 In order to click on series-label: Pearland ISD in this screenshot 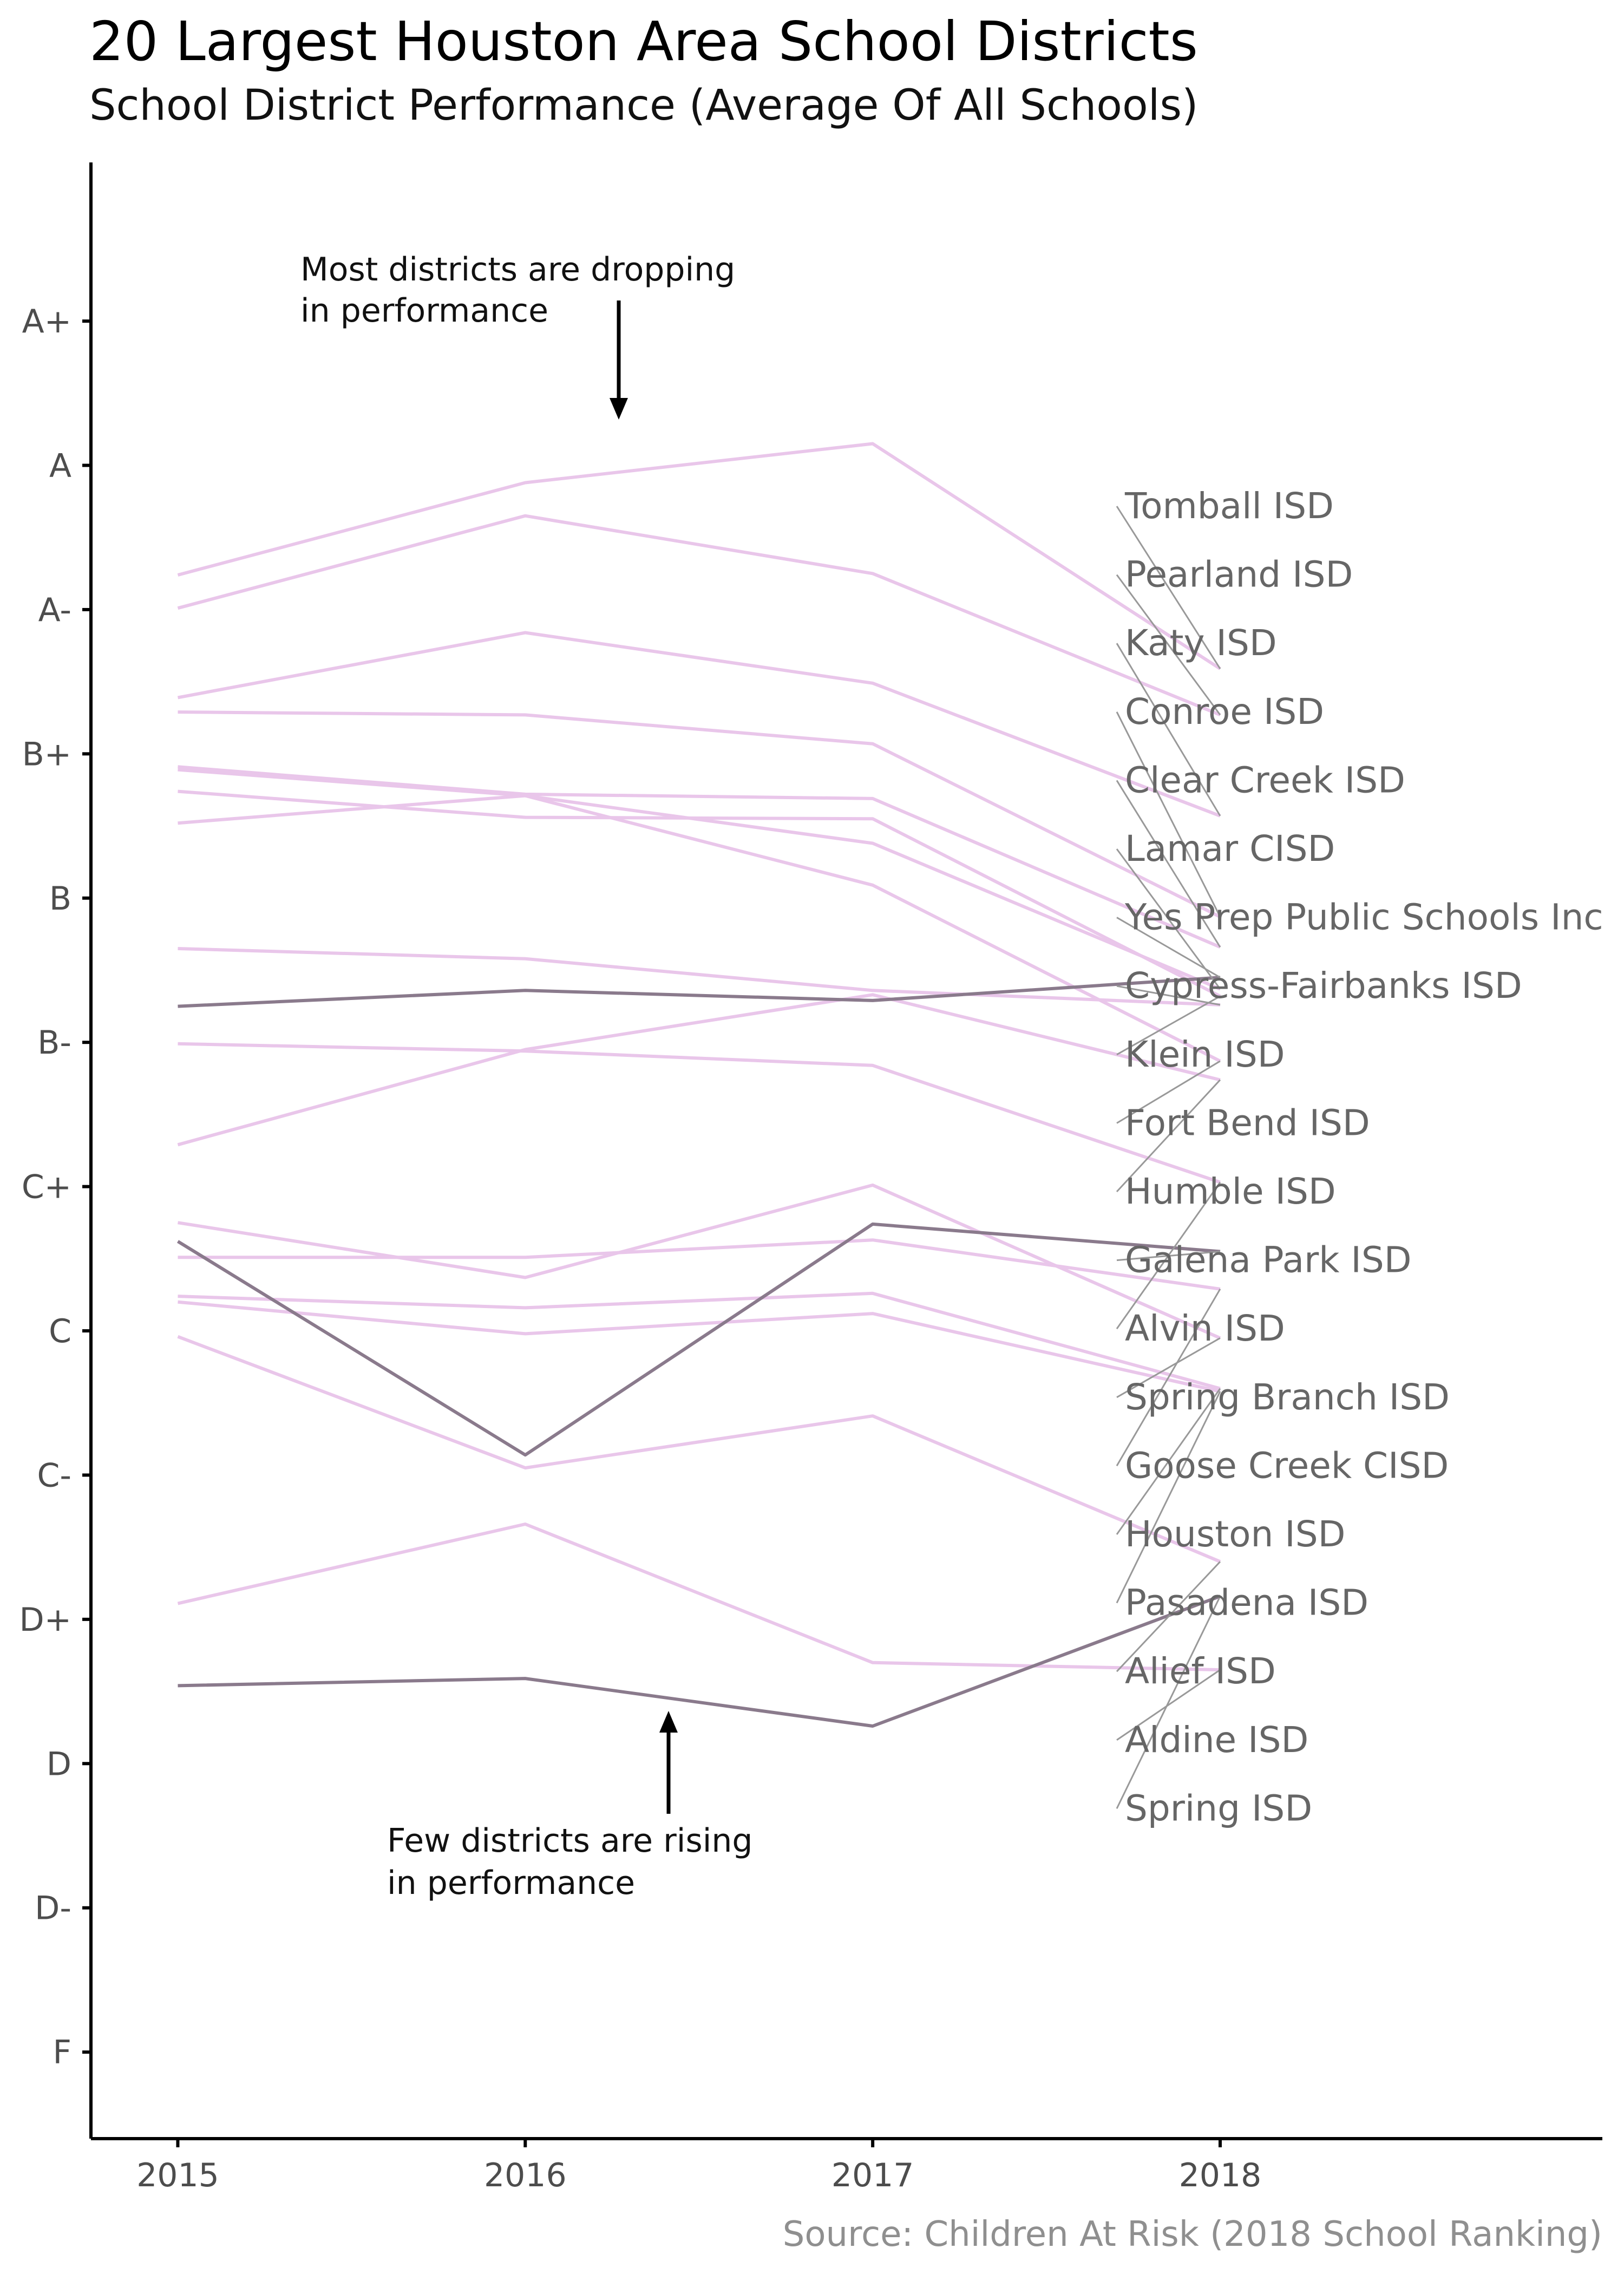, I will do `click(1239, 575)`.